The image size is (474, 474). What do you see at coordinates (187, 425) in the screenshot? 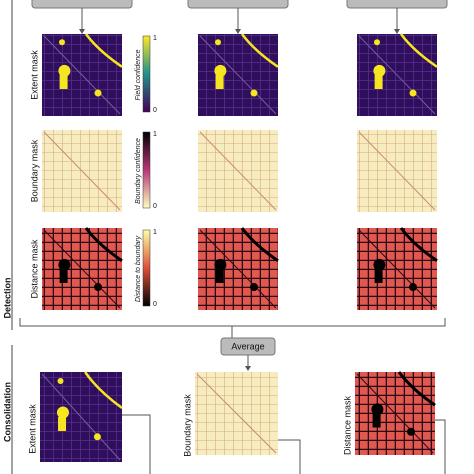
I see `consolidation-label: Boundary mask` at bounding box center [187, 425].